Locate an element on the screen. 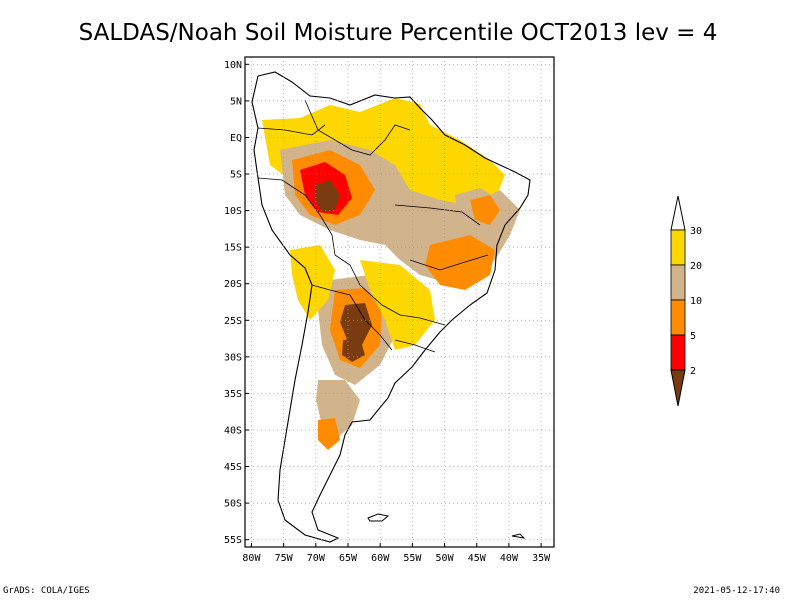 The image size is (800, 600). lat-tick-label: 25S is located at coordinates (233, 321).